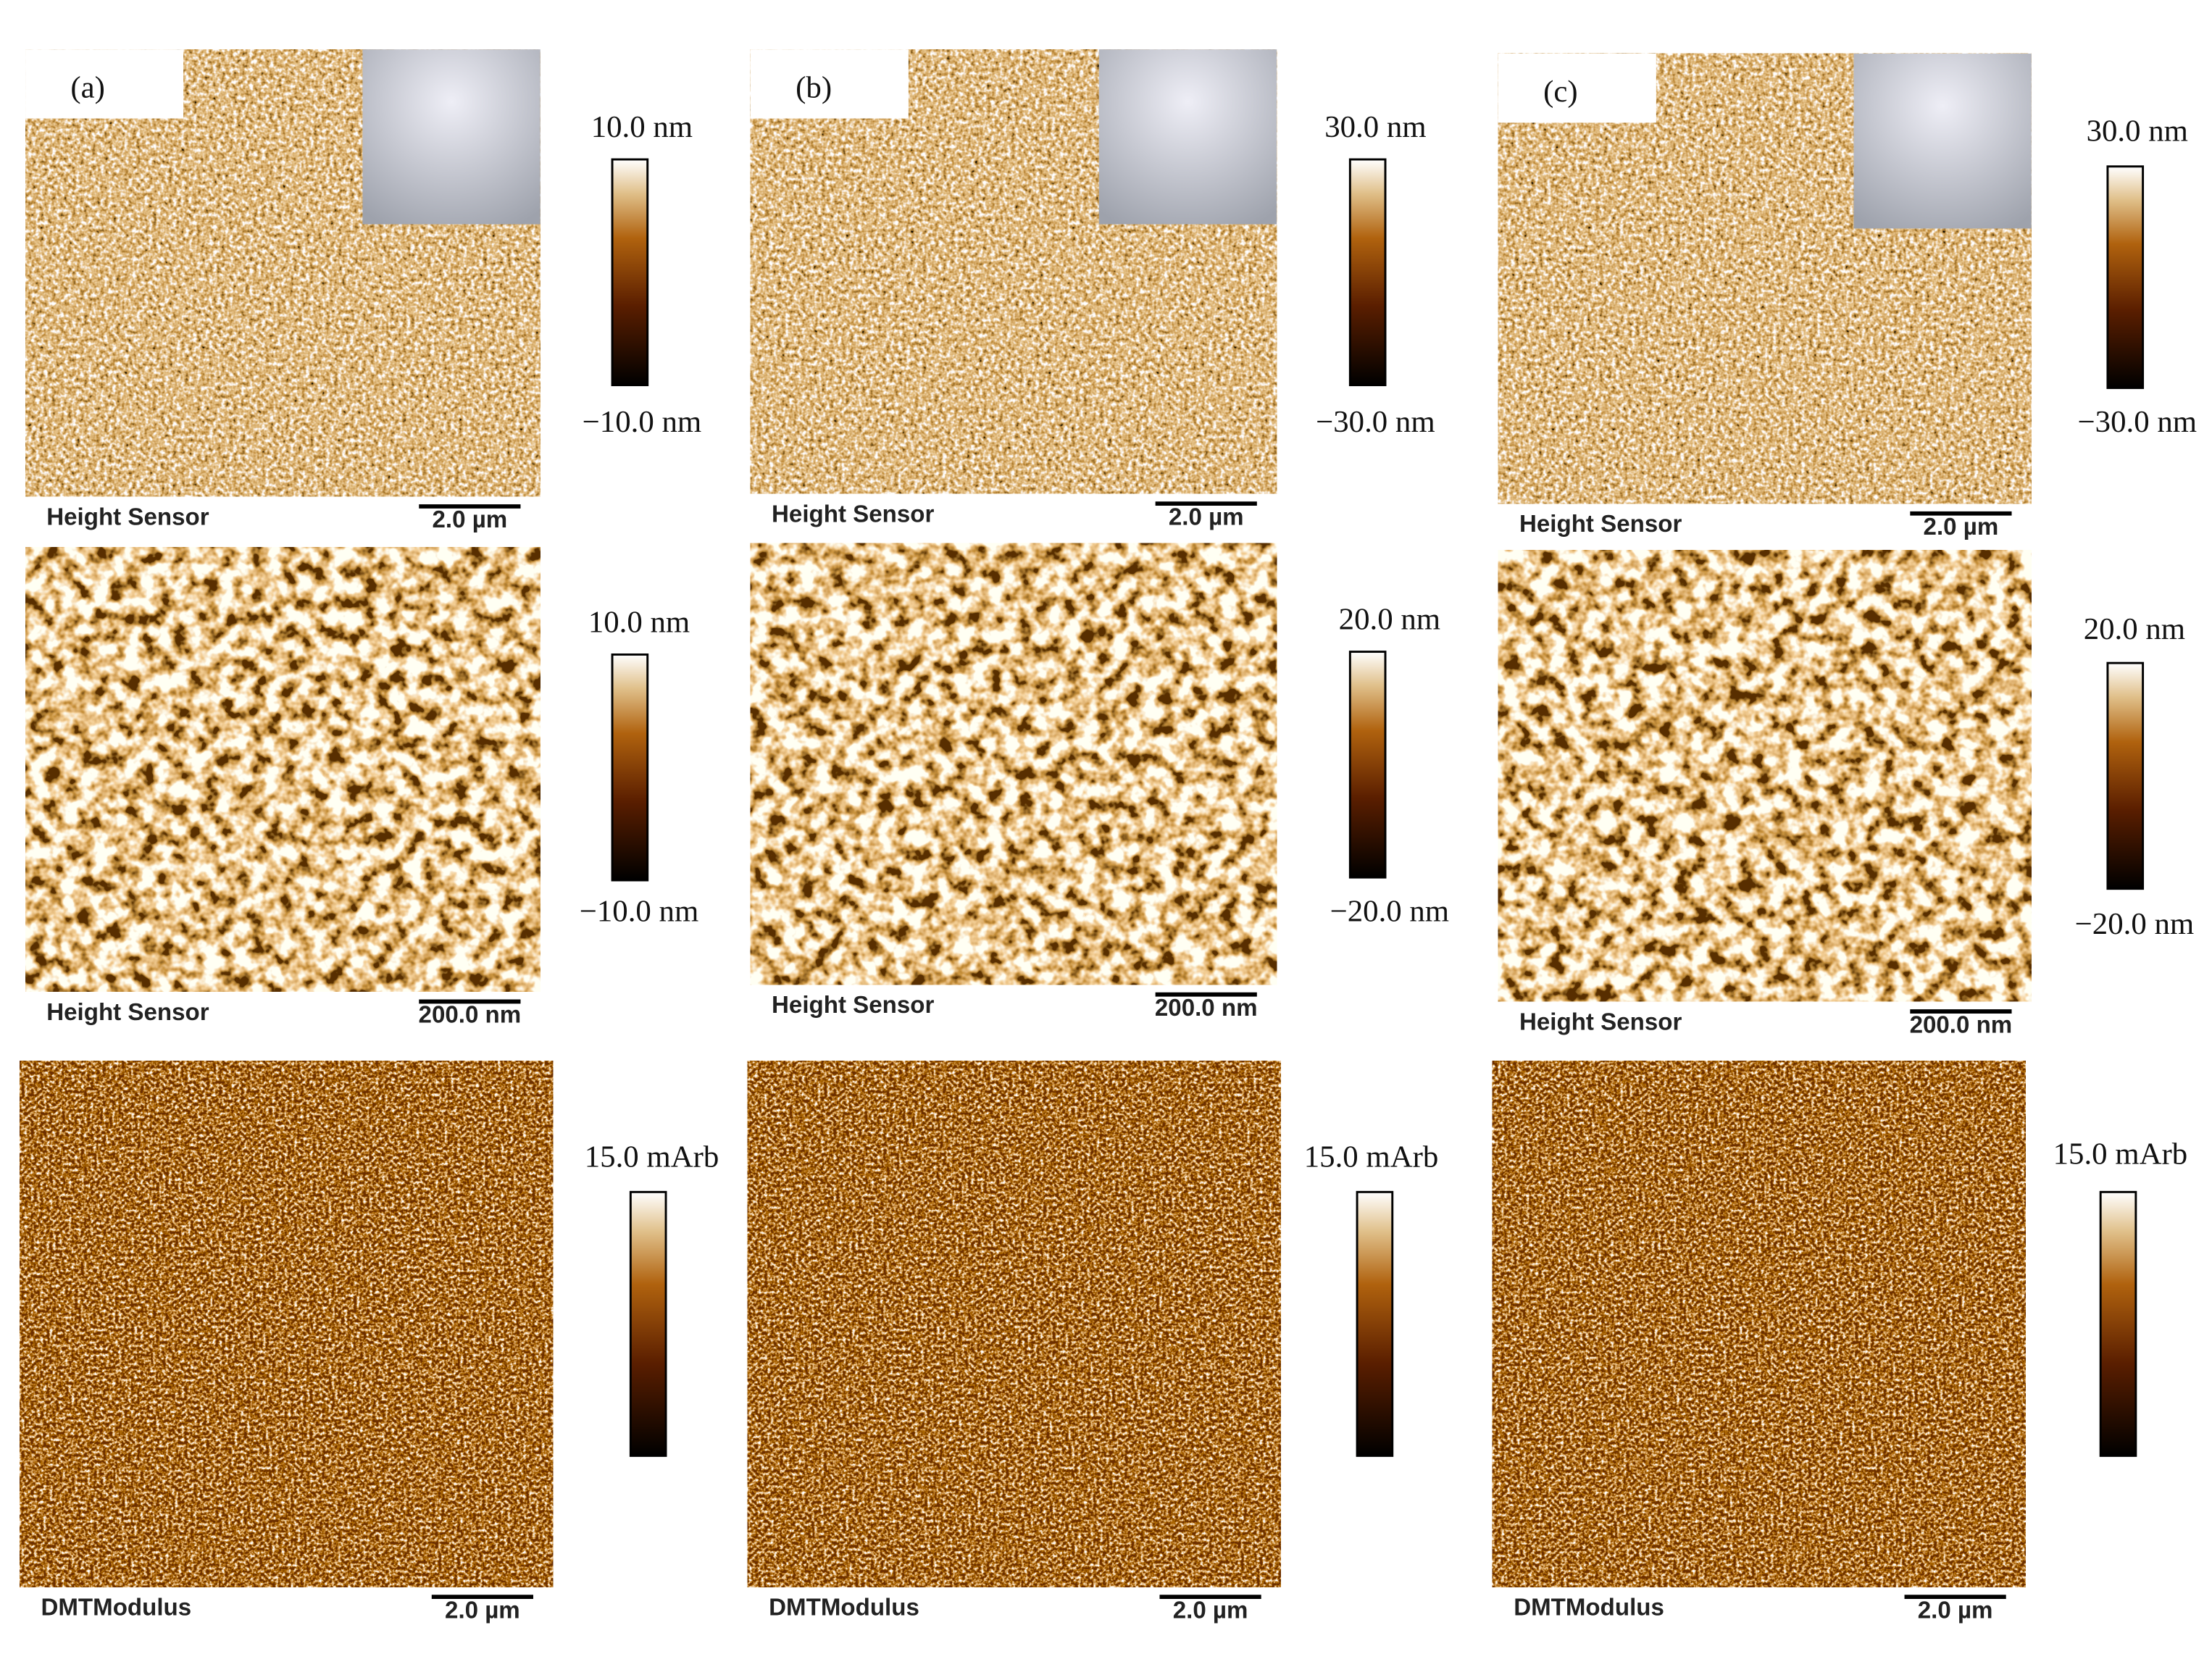 The height and width of the screenshot is (1654, 2212). What do you see at coordinates (1560, 92) in the screenshot?
I see `panel-label: (c)` at bounding box center [1560, 92].